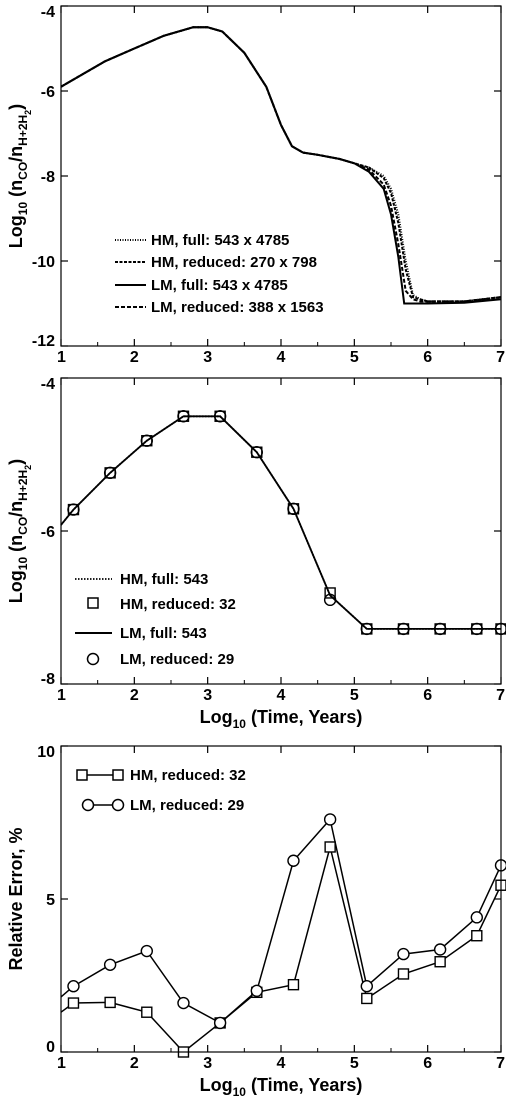 The image size is (506, 1101). Describe the element at coordinates (219, 285) in the screenshot. I see `legend-label-lm-full: LM, full: 543 x 4785` at that location.